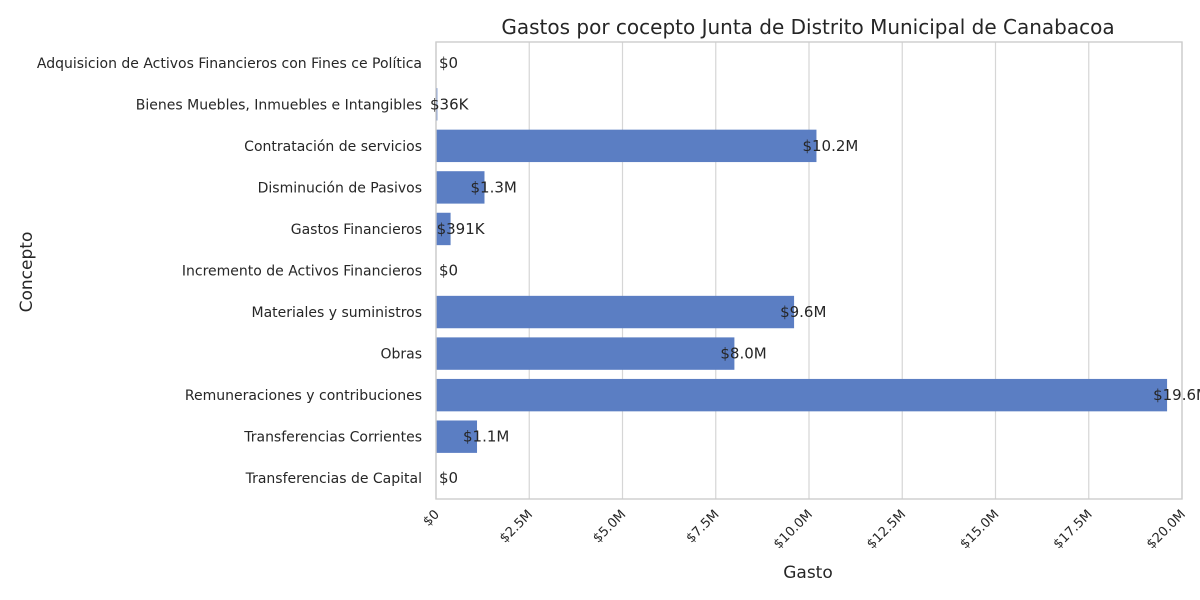  What do you see at coordinates (461, 229) in the screenshot?
I see `data-label: $391K` at bounding box center [461, 229].